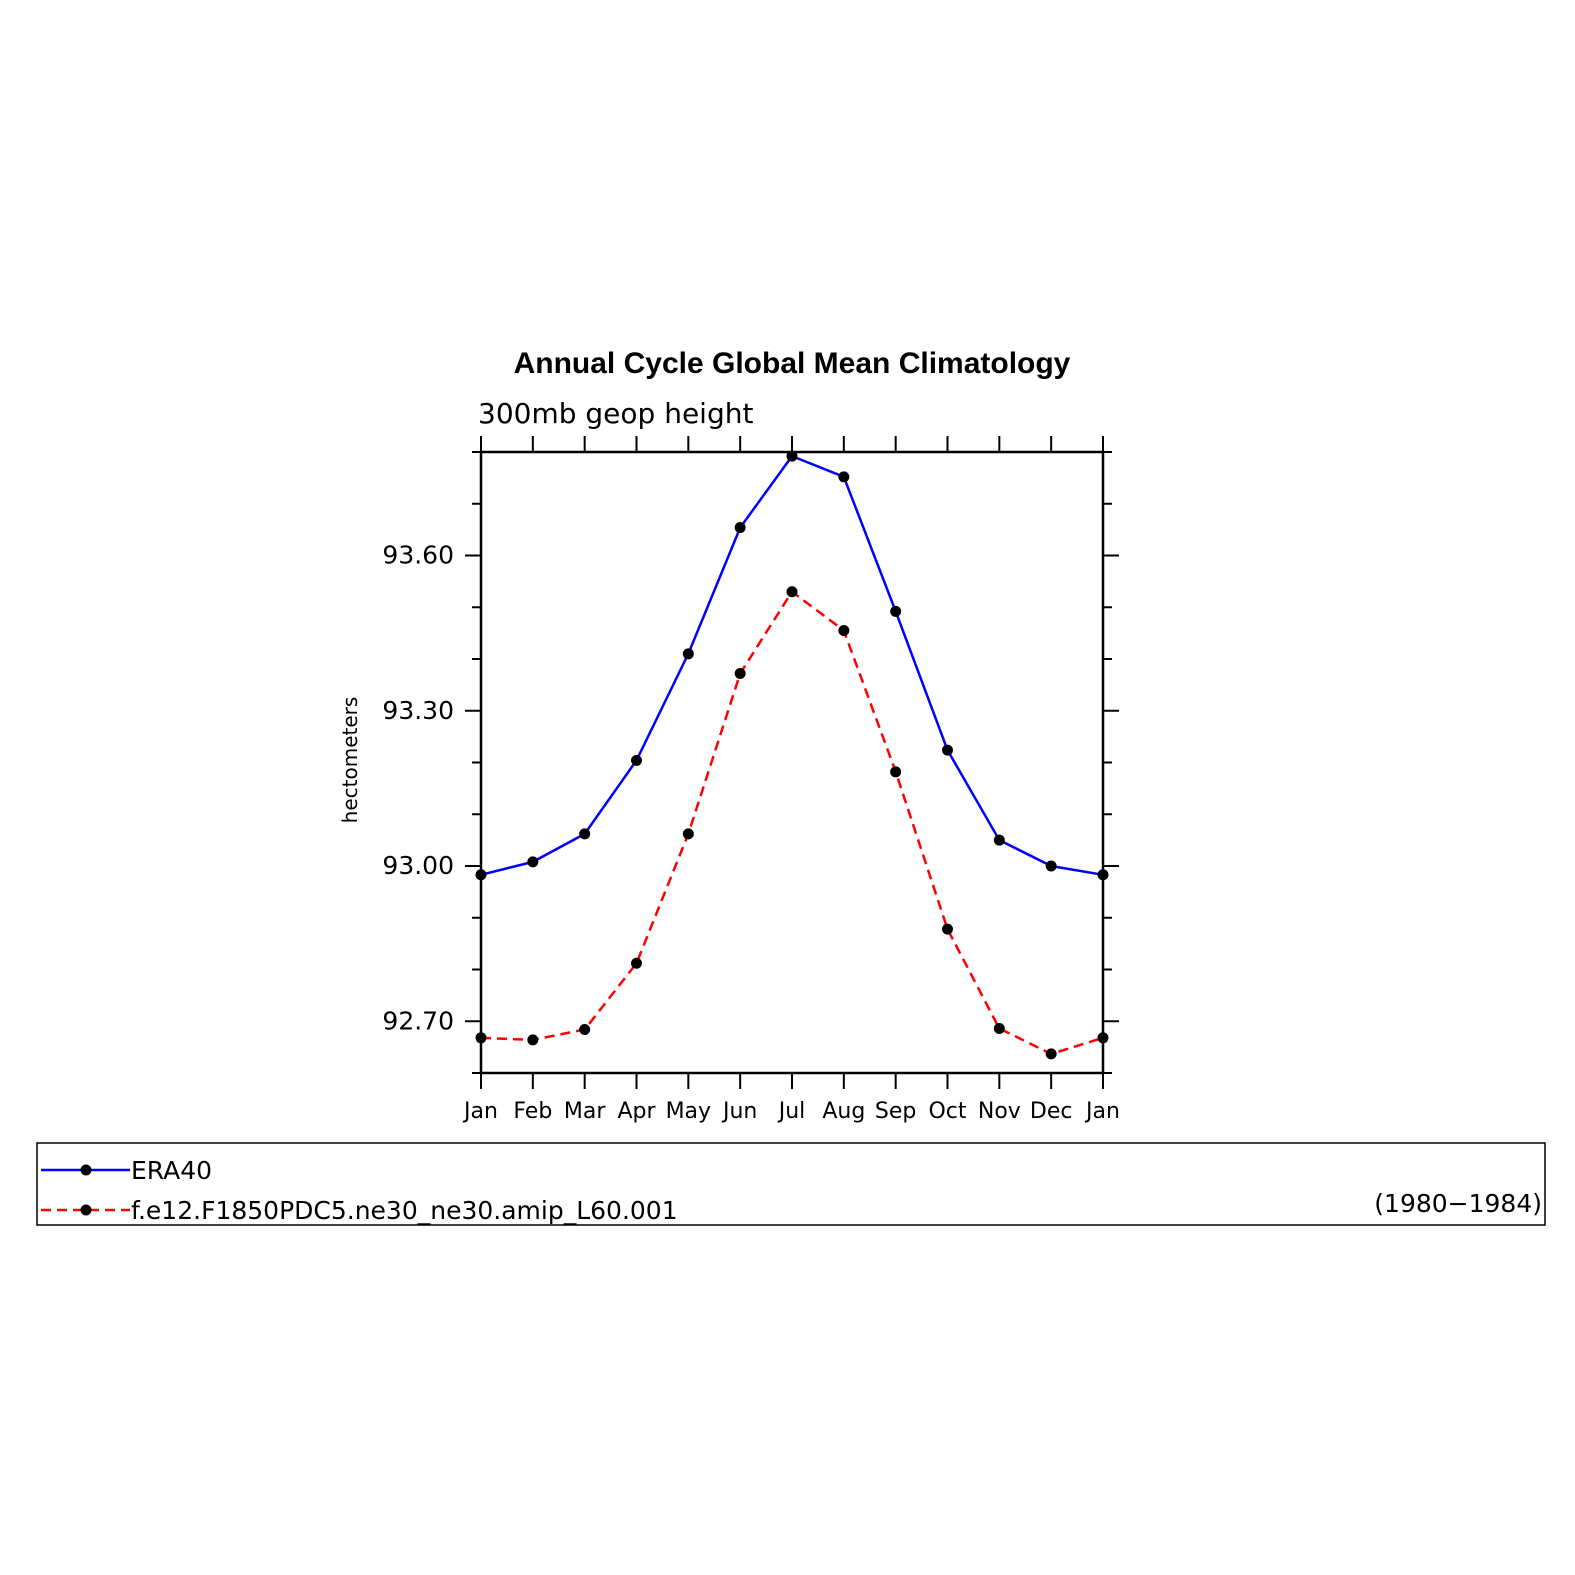  What do you see at coordinates (1051, 1111) in the screenshot?
I see `x-tick-label: Dec` at bounding box center [1051, 1111].